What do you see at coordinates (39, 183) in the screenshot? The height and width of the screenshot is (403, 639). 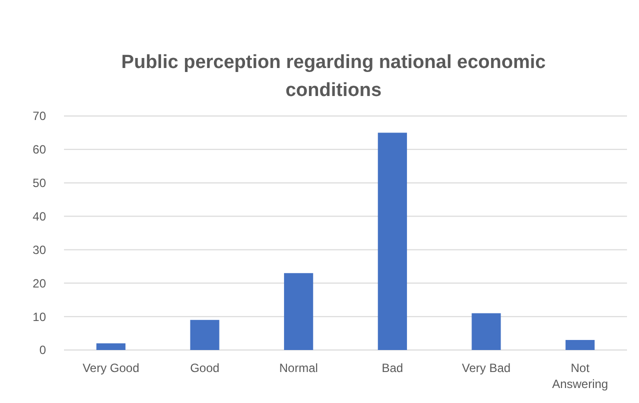 I see `y-tick-label: 50` at bounding box center [39, 183].